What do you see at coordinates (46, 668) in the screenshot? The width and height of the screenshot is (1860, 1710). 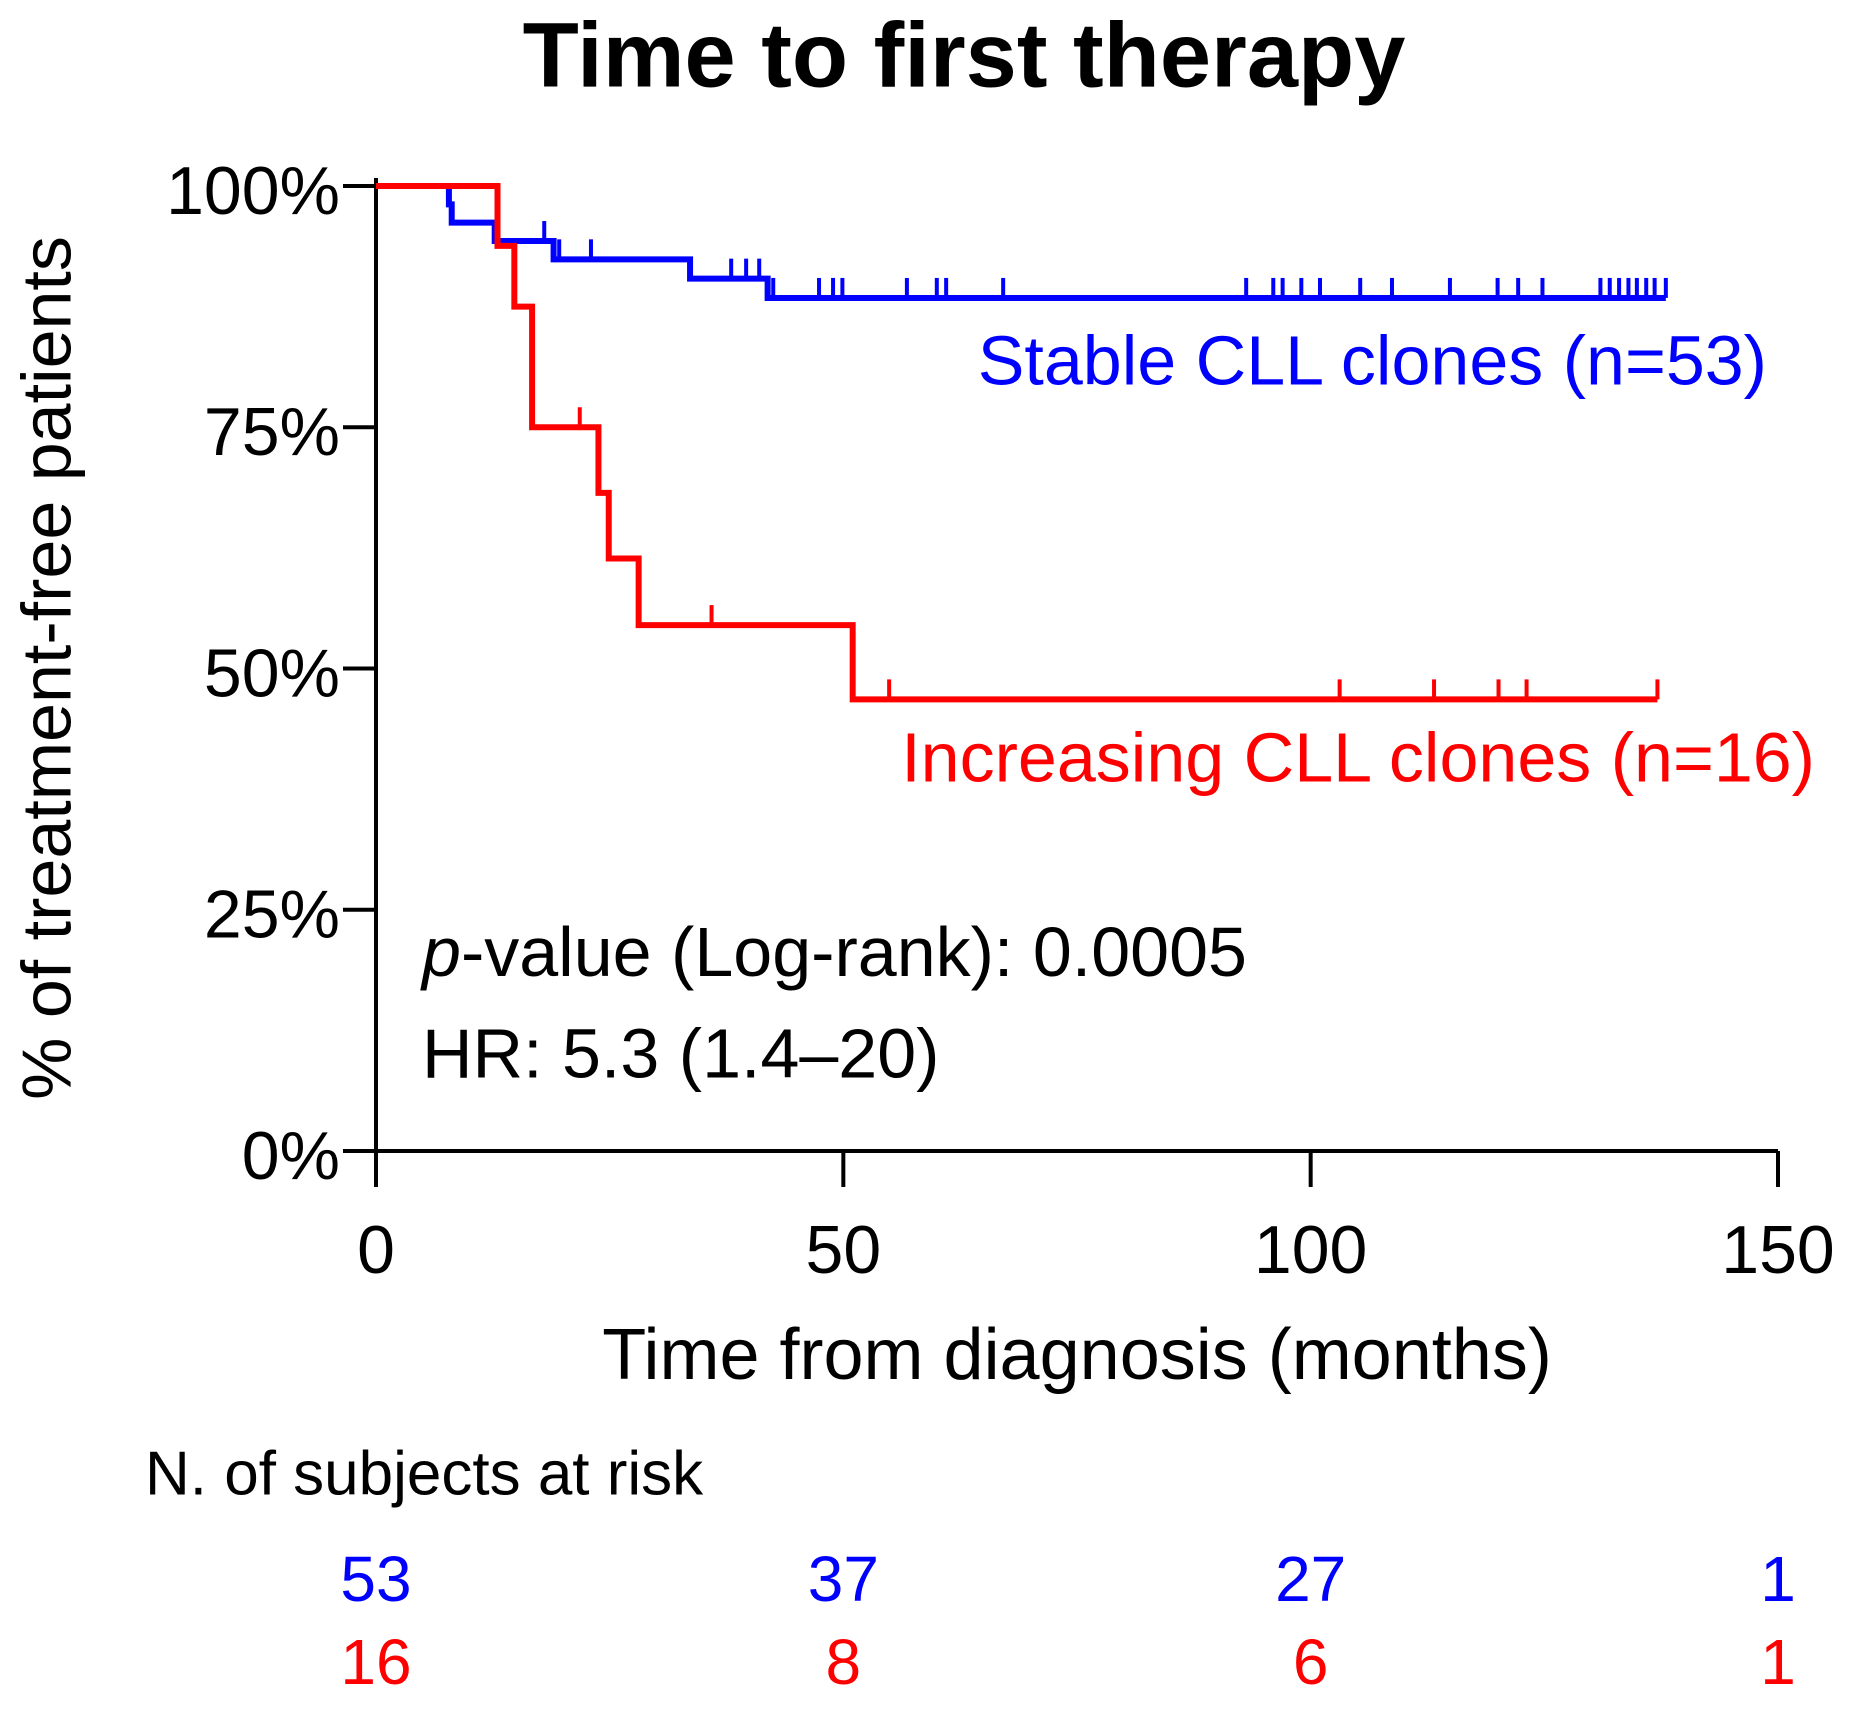 I see `y-axis-label: % of treatment-free patients` at bounding box center [46, 668].